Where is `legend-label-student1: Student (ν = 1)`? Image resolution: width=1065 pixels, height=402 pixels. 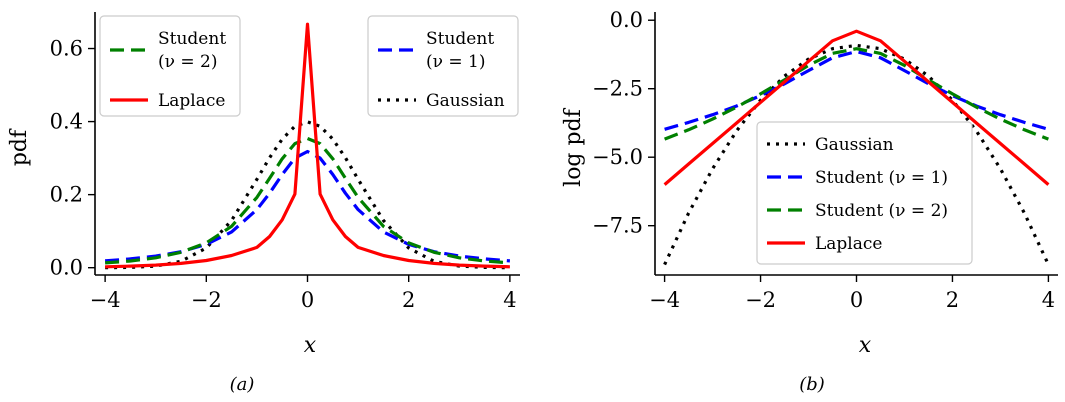
legend-label-student1: Student (ν = 1) is located at coordinates (881, 178).